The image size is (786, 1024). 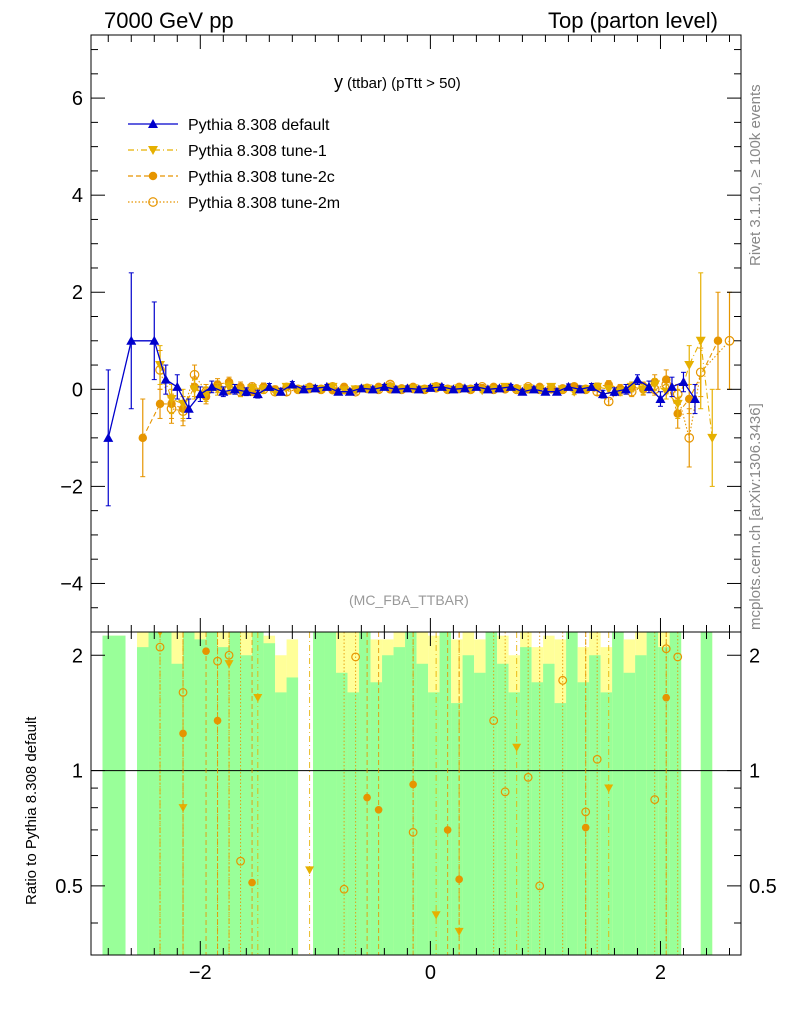 What do you see at coordinates (77, 196) in the screenshot?
I see `main-y-tick-label: 4` at bounding box center [77, 196].